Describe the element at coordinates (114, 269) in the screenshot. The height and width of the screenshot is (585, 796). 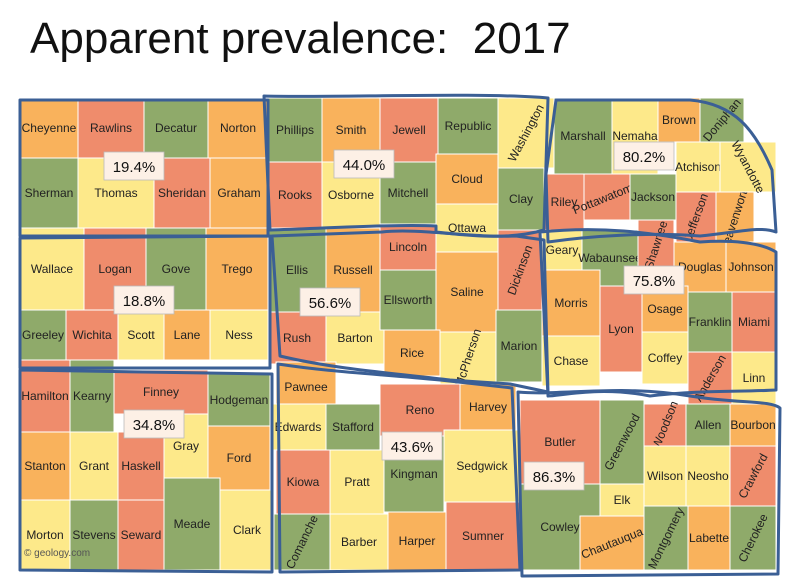
I see `county-label: Logan` at that location.